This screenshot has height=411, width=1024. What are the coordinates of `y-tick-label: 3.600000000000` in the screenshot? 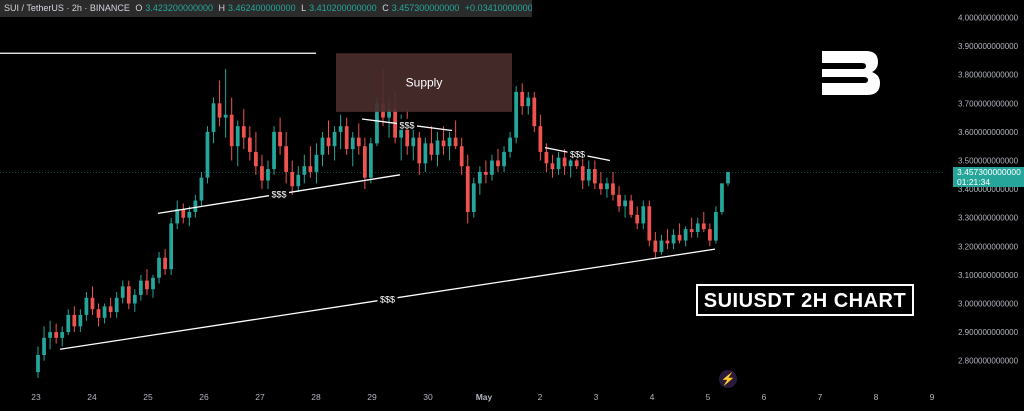 It's located at (988, 132).